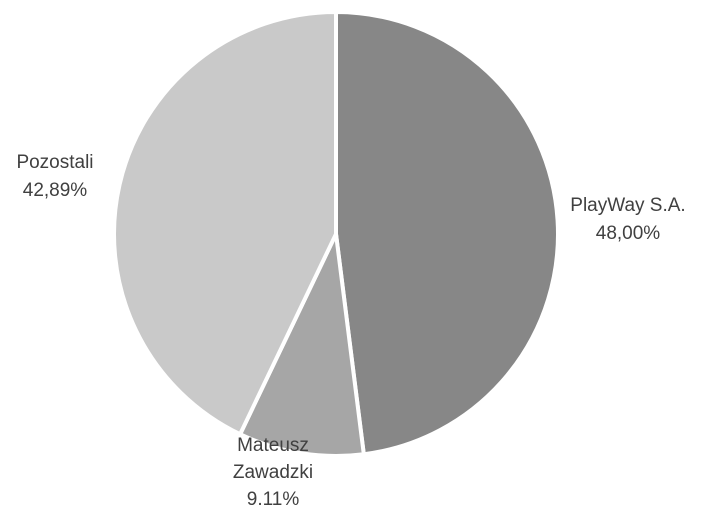 The image size is (706, 515). I want to click on pie-label-1-line-1: Zawadzki, so click(273, 472).